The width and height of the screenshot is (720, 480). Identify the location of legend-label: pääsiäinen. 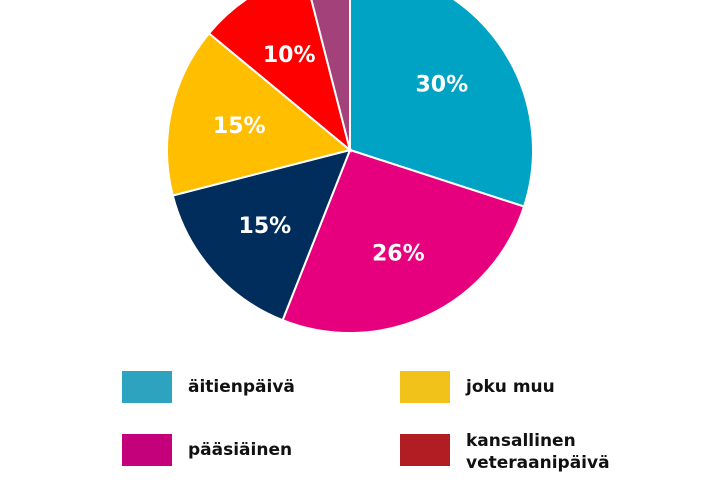
(240, 450).